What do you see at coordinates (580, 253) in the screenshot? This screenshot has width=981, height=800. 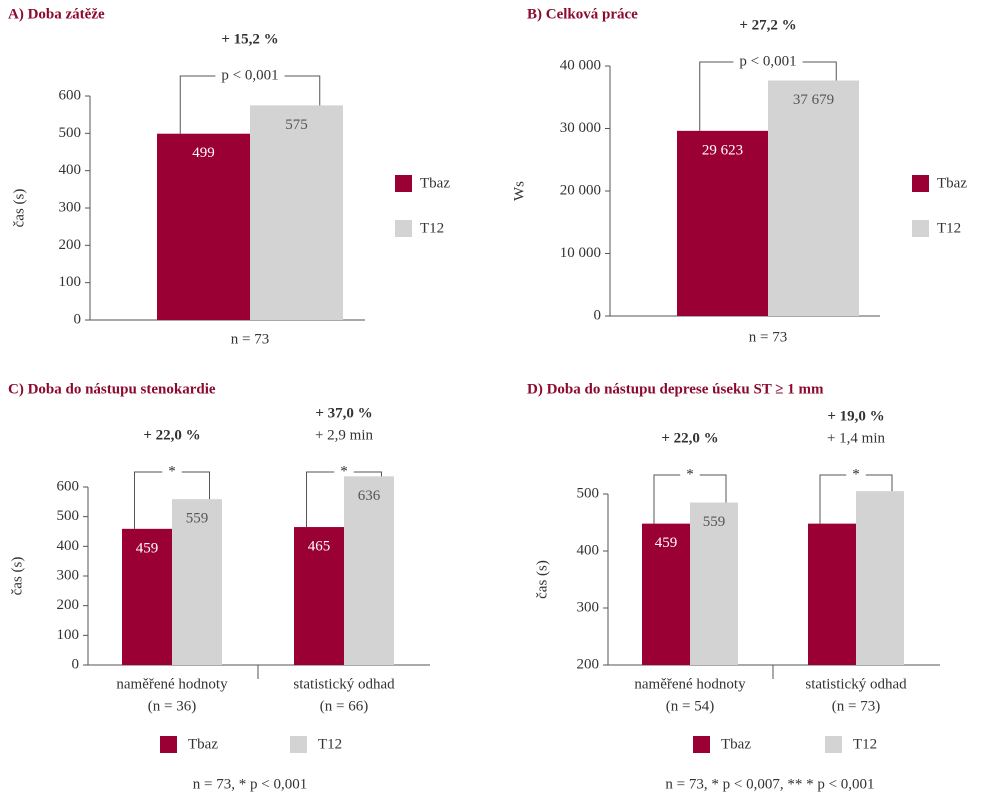 I see `y-tick-label: 10 000` at bounding box center [580, 253].